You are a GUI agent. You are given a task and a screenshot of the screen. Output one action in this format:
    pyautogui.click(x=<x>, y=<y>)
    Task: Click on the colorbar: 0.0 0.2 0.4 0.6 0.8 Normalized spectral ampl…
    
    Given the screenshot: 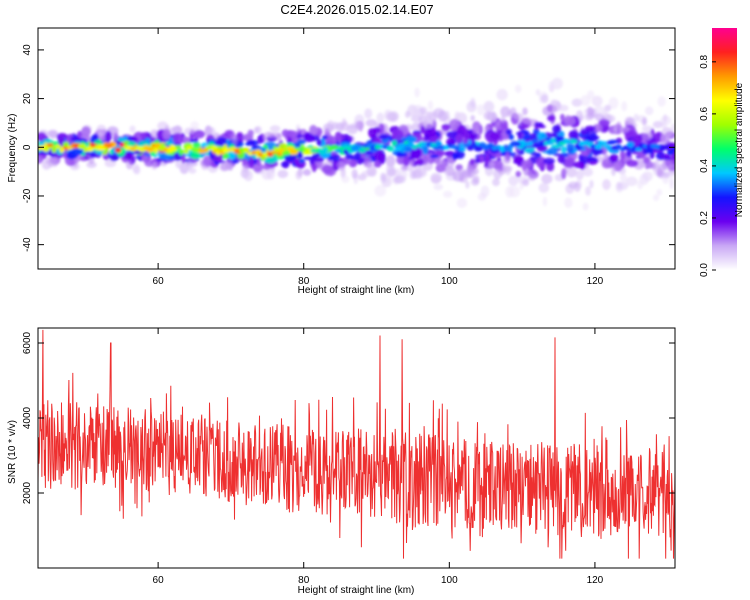 What is the action you would take?
    pyautogui.click(x=722, y=152)
    